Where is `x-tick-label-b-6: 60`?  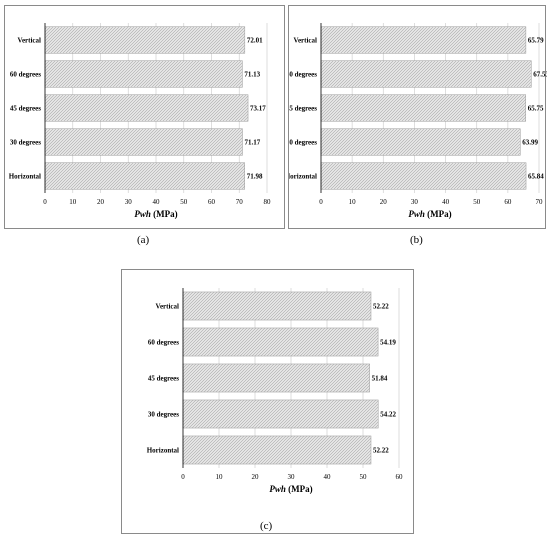 x-tick-label-b-6: 60 is located at coordinates (508, 202).